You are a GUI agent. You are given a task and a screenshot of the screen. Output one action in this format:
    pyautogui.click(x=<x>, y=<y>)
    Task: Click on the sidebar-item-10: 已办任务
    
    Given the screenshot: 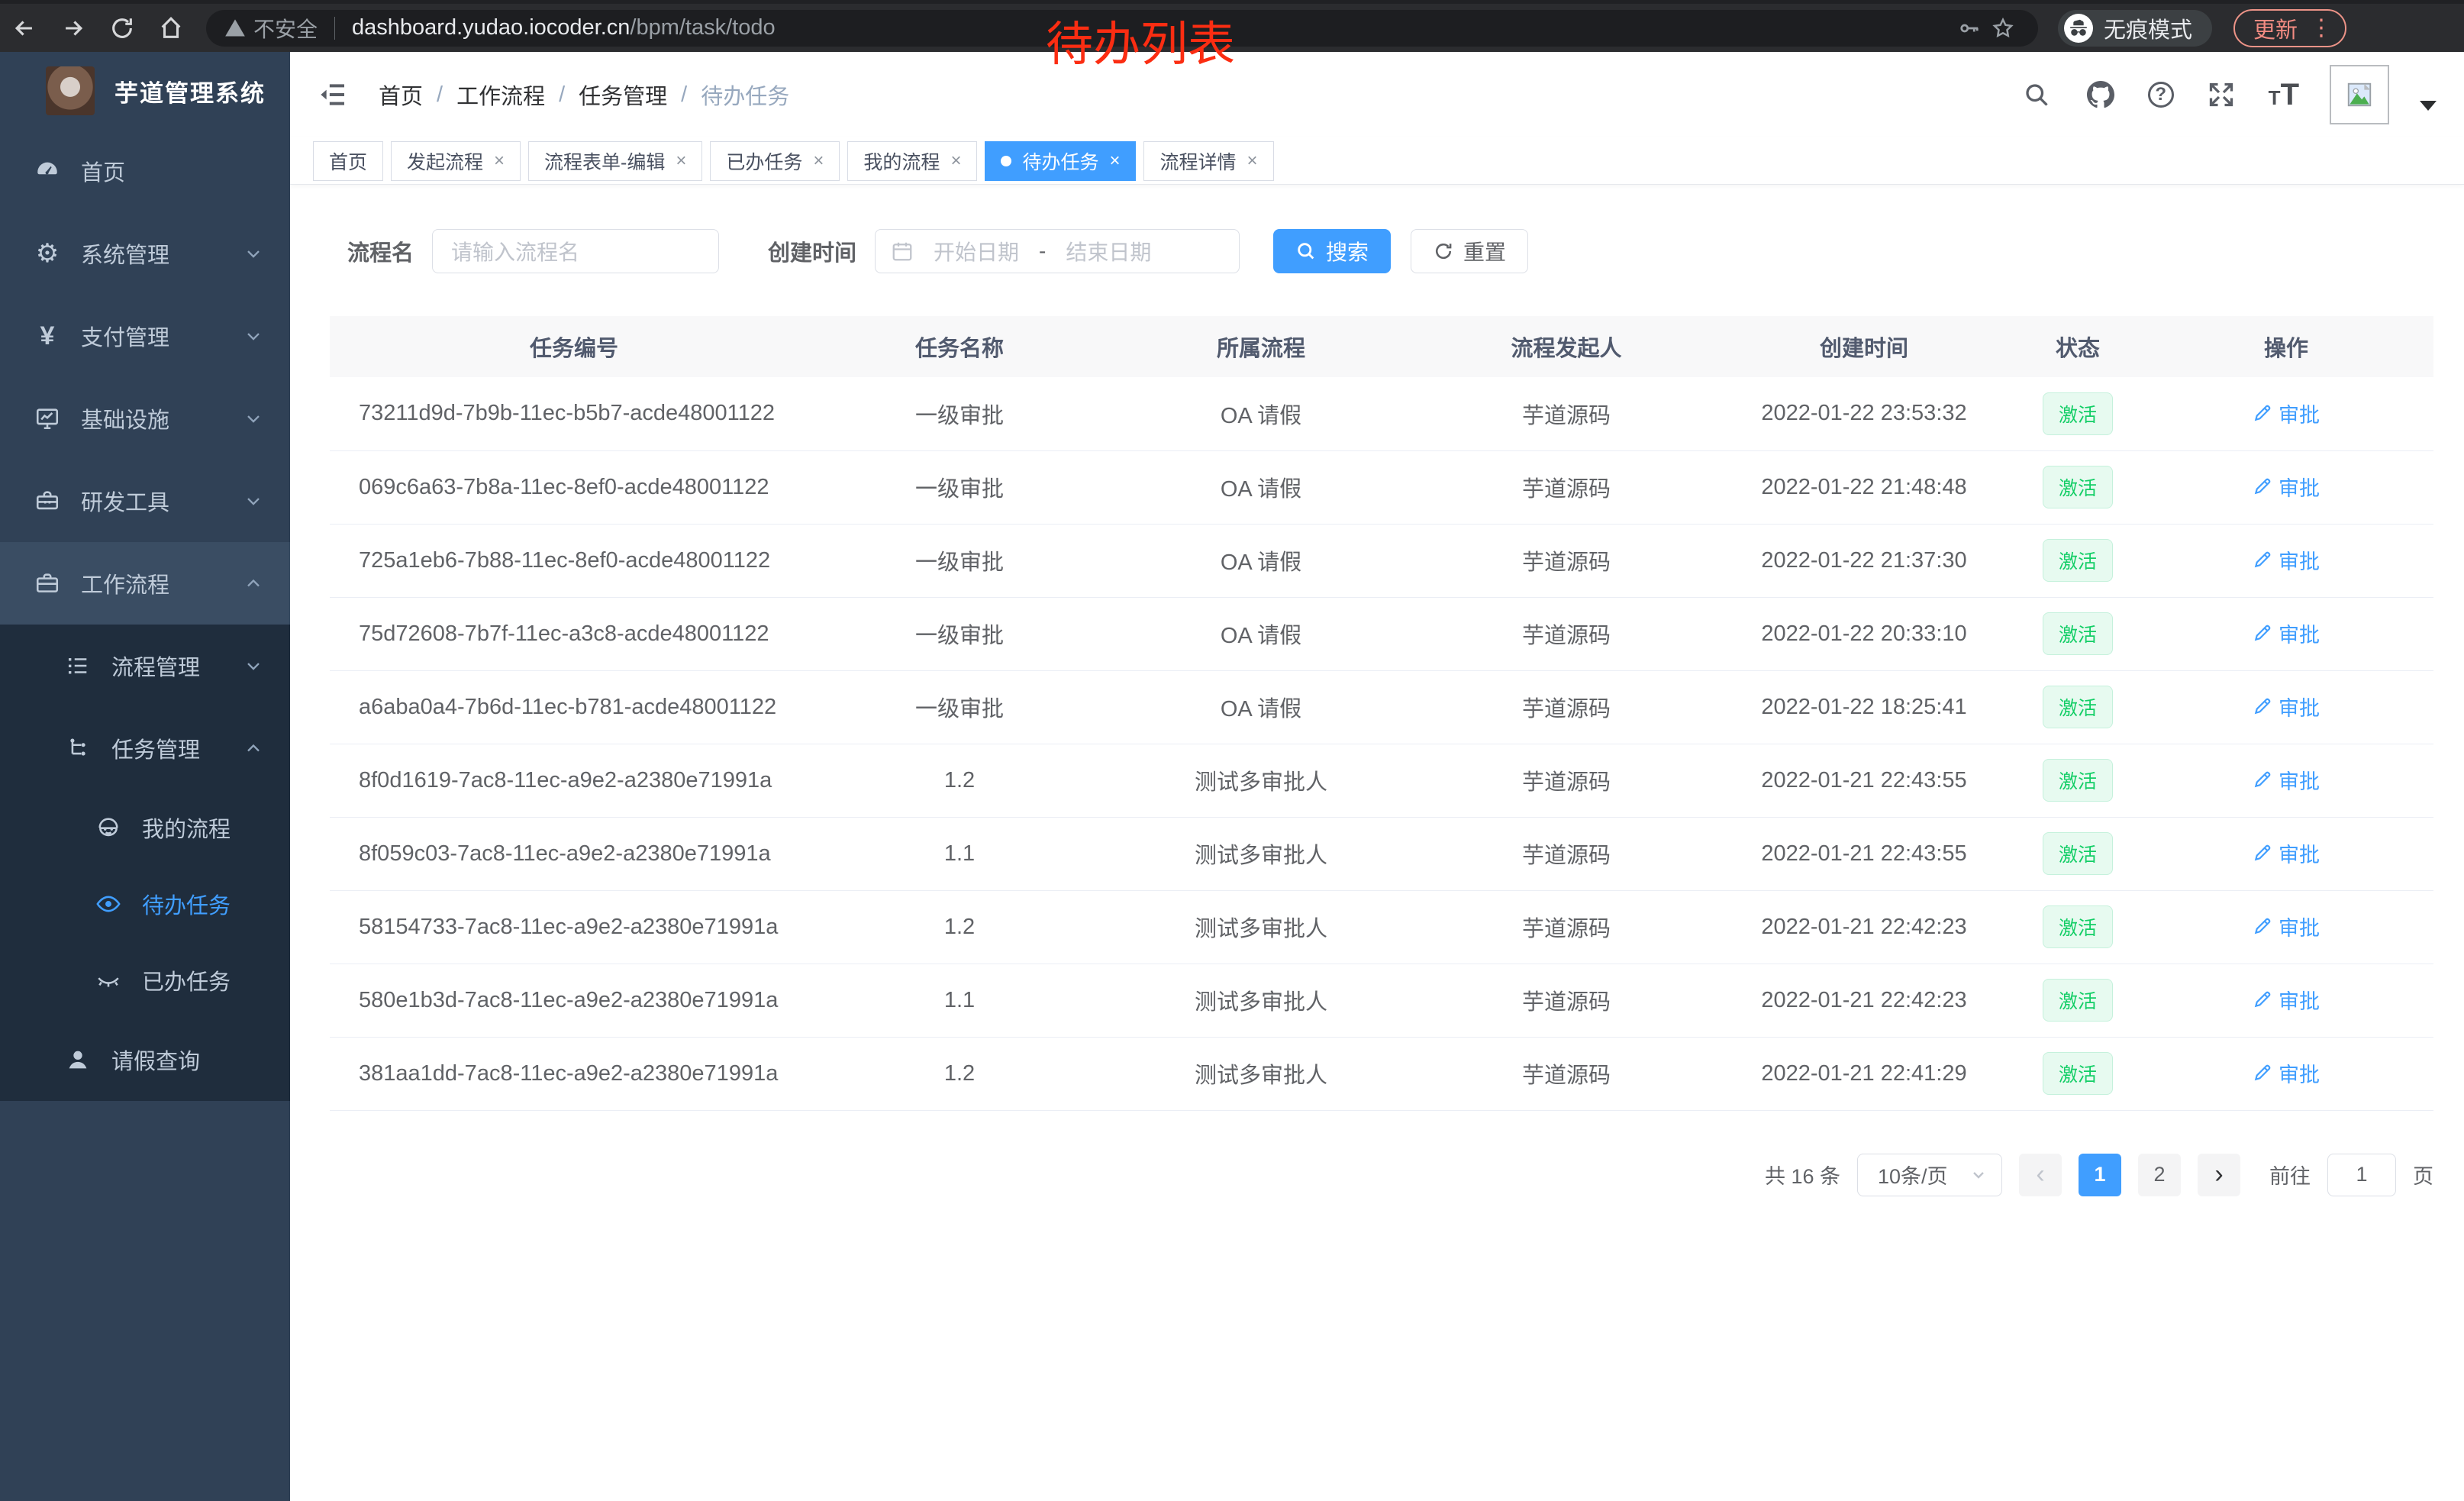 What is the action you would take?
    pyautogui.click(x=145, y=980)
    